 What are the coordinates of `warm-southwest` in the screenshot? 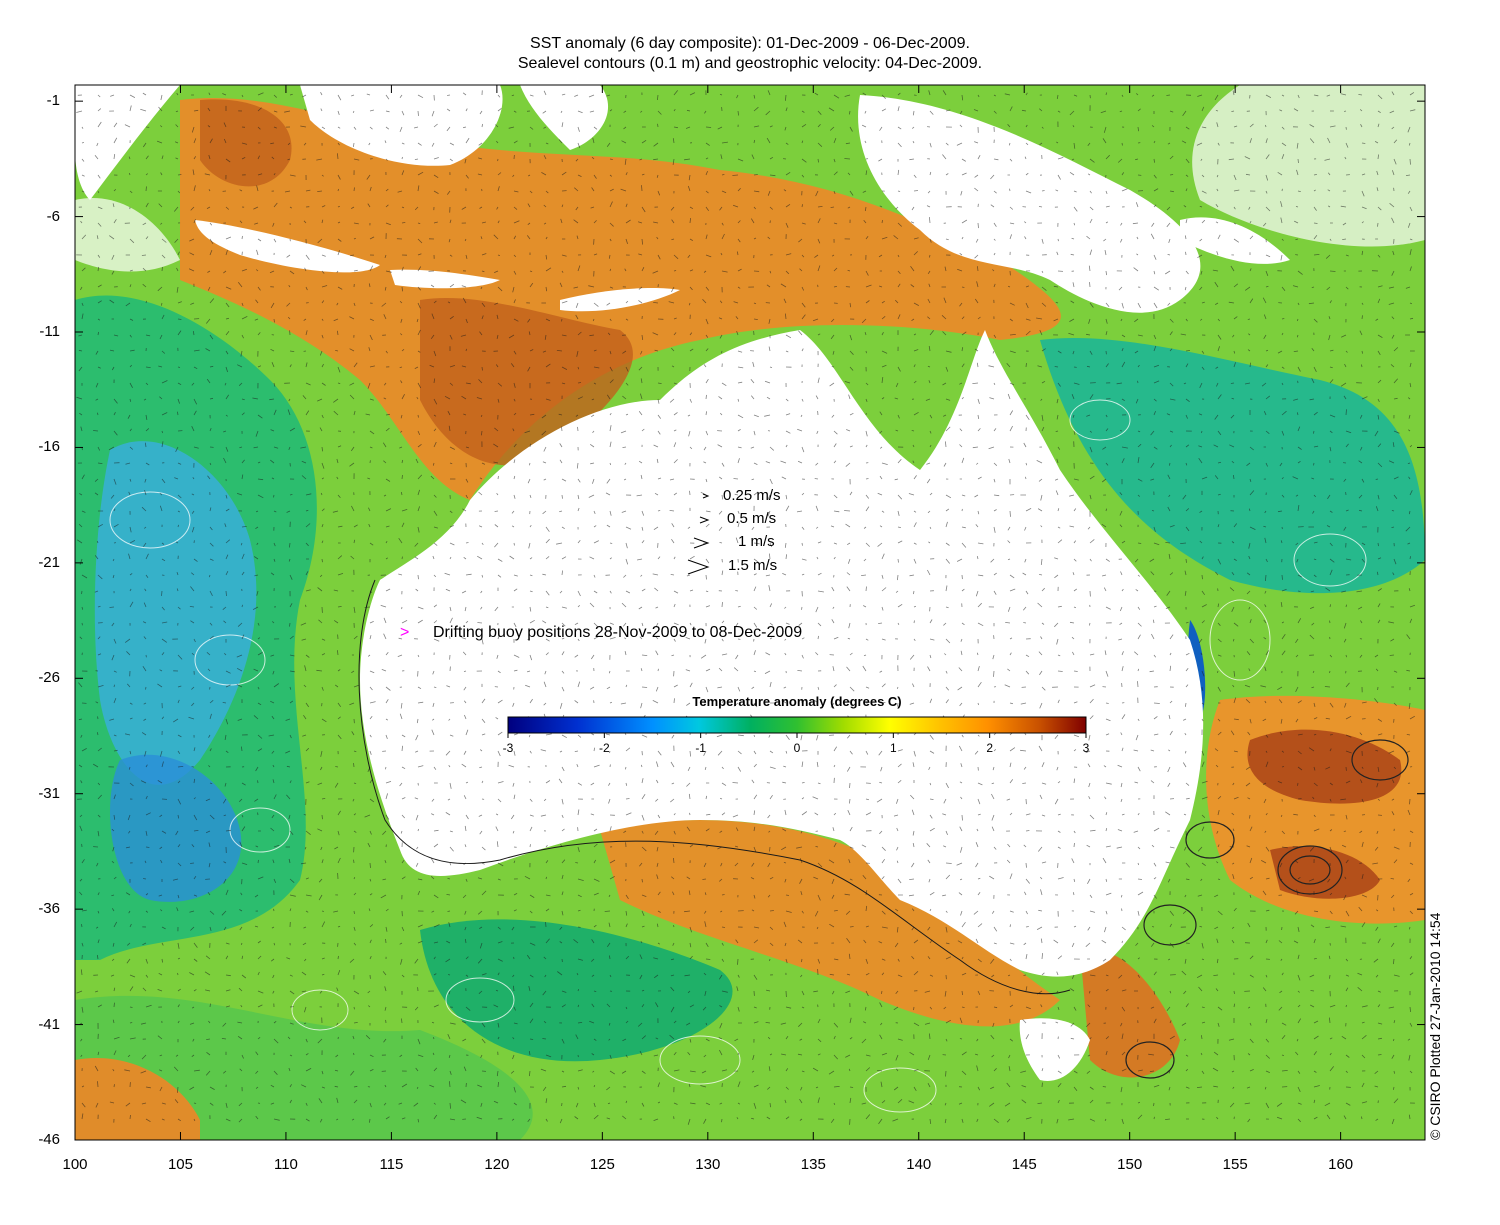 It's located at (137, 1099).